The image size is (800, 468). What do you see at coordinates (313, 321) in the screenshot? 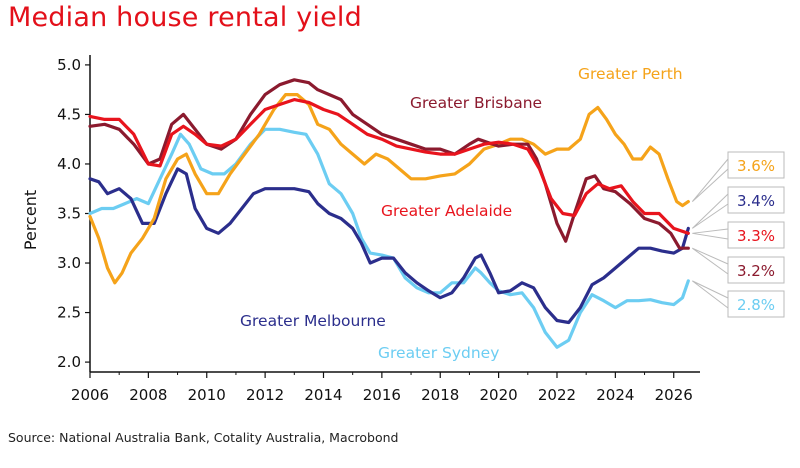
I see `series-label-greater-melbourne: Greater Melbourne` at bounding box center [313, 321].